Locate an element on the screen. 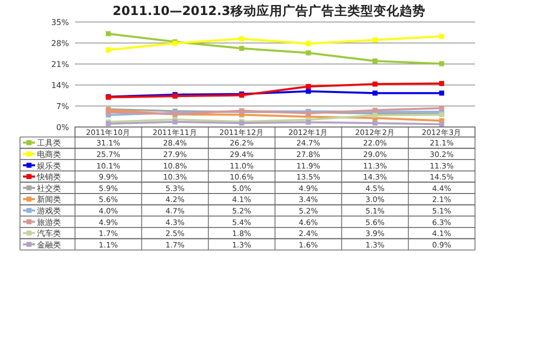 This screenshot has width=538, height=340. legend-label: 电商类 is located at coordinates (49, 154).